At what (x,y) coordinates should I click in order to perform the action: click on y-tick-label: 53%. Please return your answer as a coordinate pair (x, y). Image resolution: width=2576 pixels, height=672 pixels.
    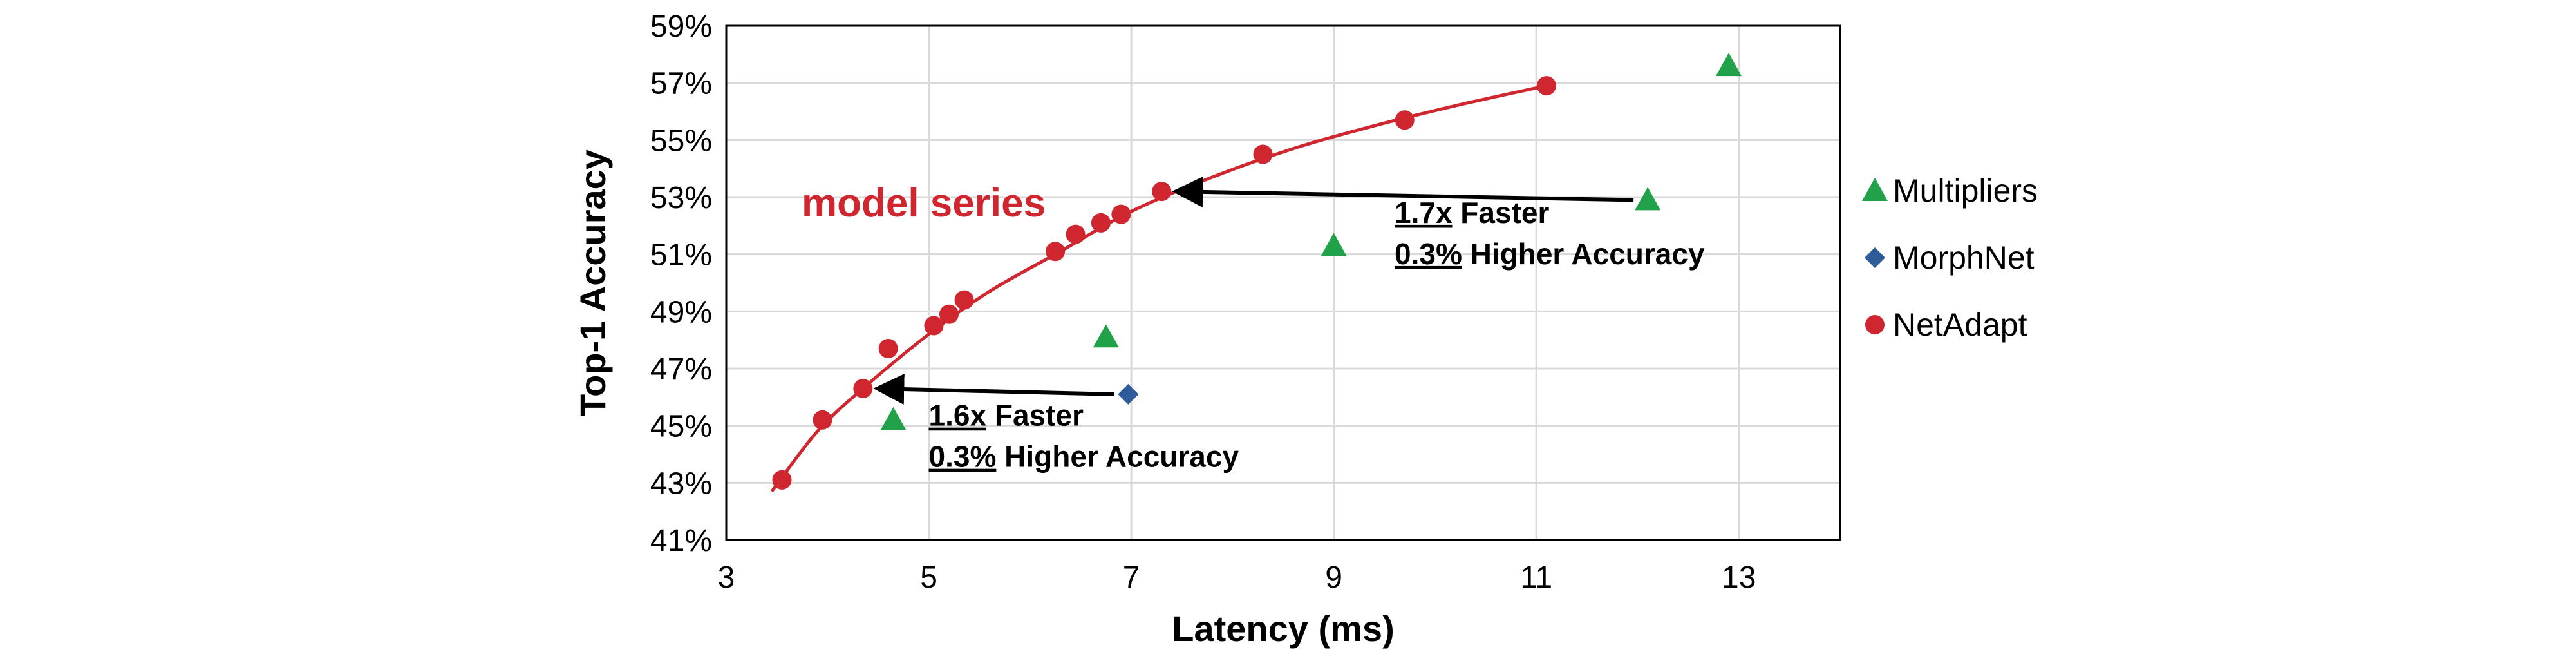
    Looking at the image, I should click on (681, 198).